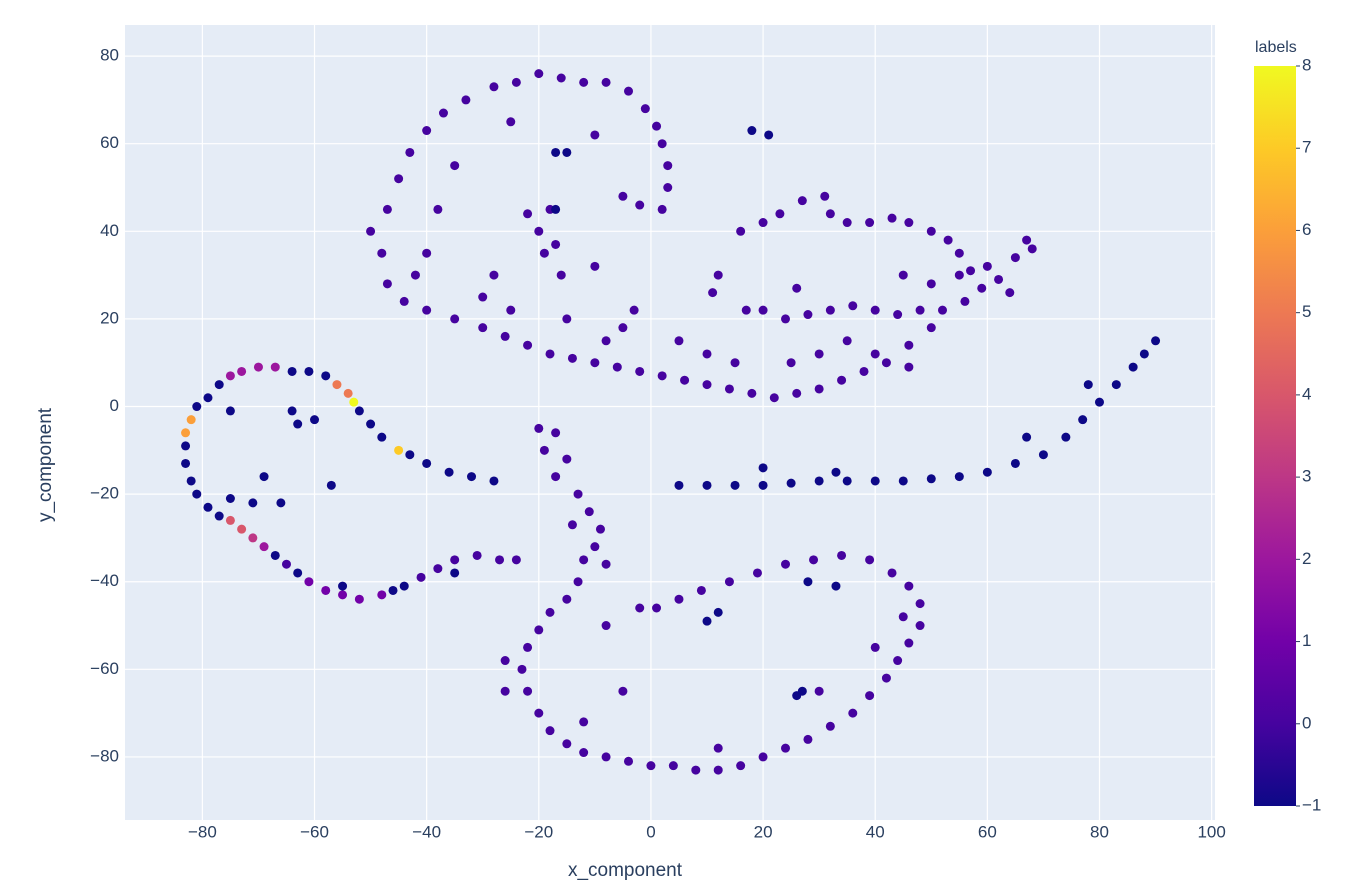  What do you see at coordinates (1306, 558) in the screenshot?
I see `colorbar-tick-label: 2` at bounding box center [1306, 558].